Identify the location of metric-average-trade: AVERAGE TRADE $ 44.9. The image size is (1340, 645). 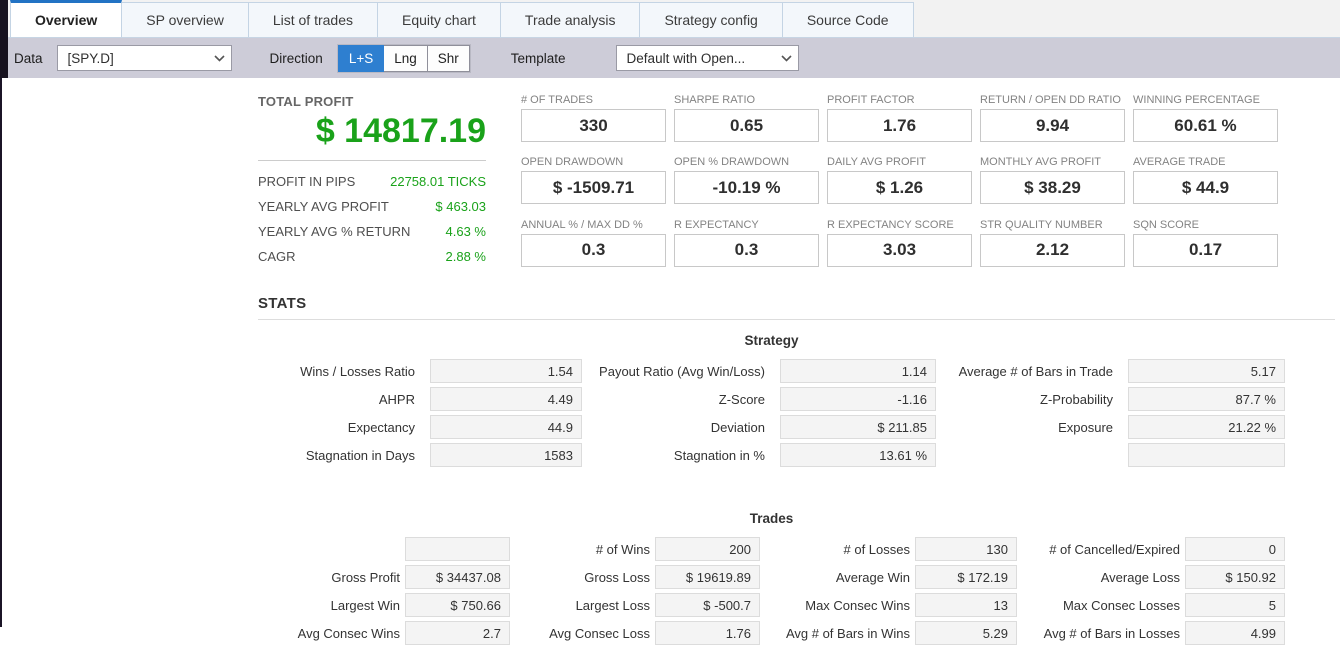
(1205, 181).